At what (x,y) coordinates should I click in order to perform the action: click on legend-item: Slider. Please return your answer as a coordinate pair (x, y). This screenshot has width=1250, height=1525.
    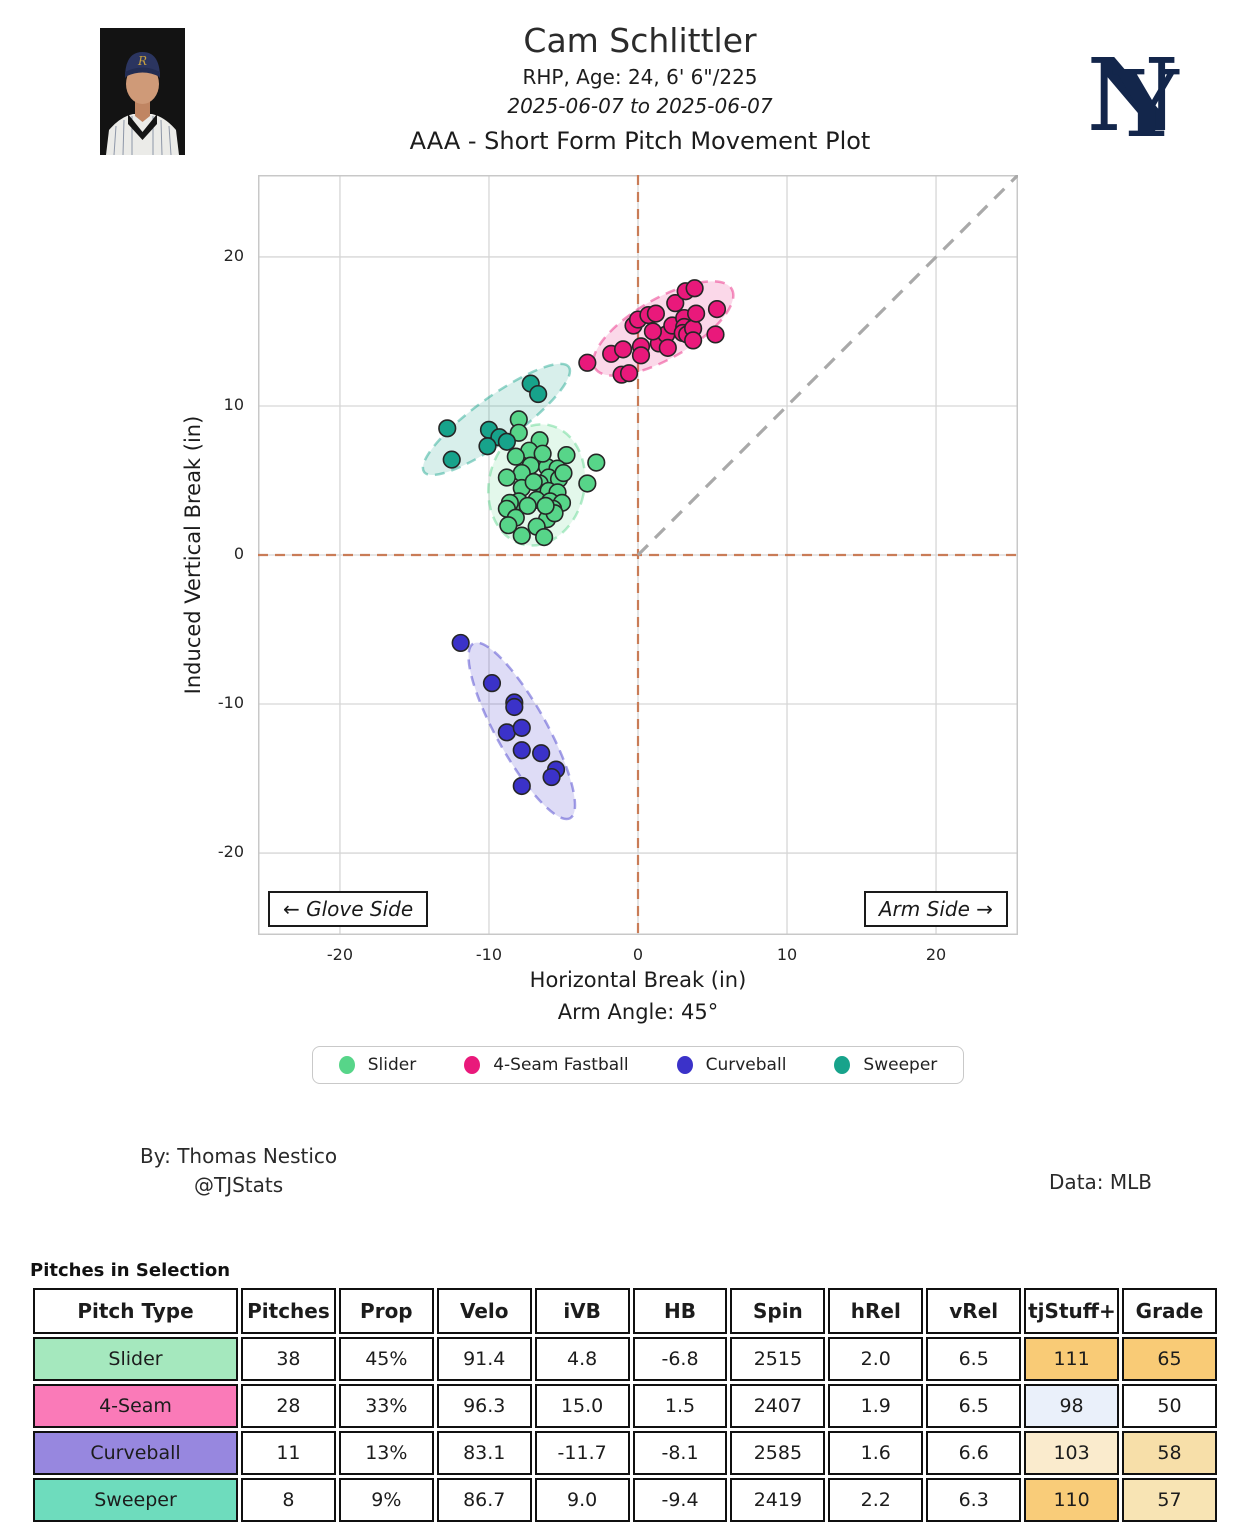
    Looking at the image, I should click on (377, 1065).